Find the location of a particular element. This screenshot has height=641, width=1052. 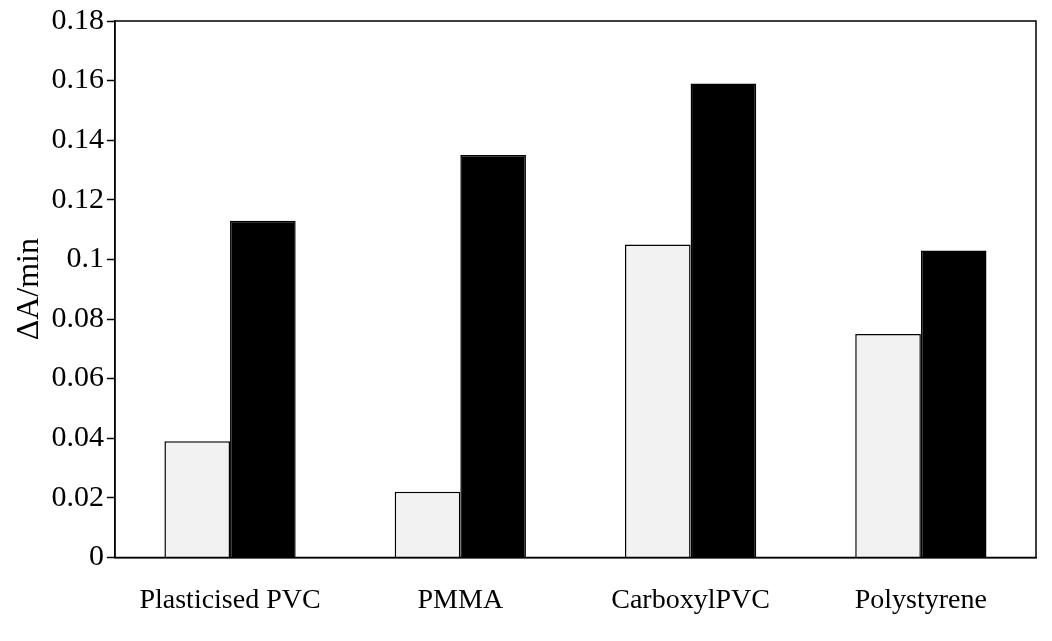

y-tick-label: 0.1 is located at coordinates (85, 257).